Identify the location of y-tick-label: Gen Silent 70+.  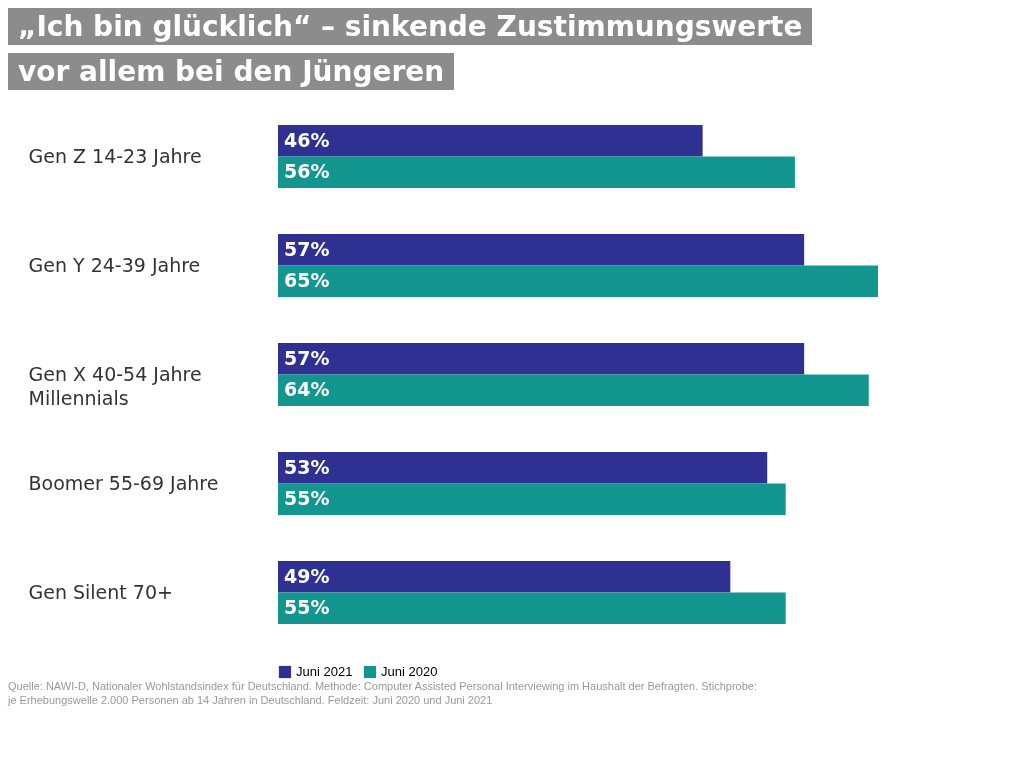
(100, 591).